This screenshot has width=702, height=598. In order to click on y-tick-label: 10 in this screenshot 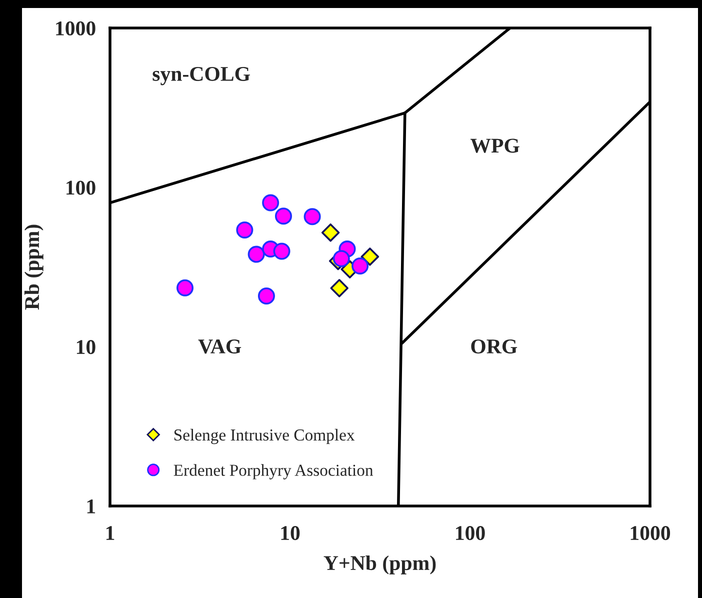, I will do `click(86, 347)`.